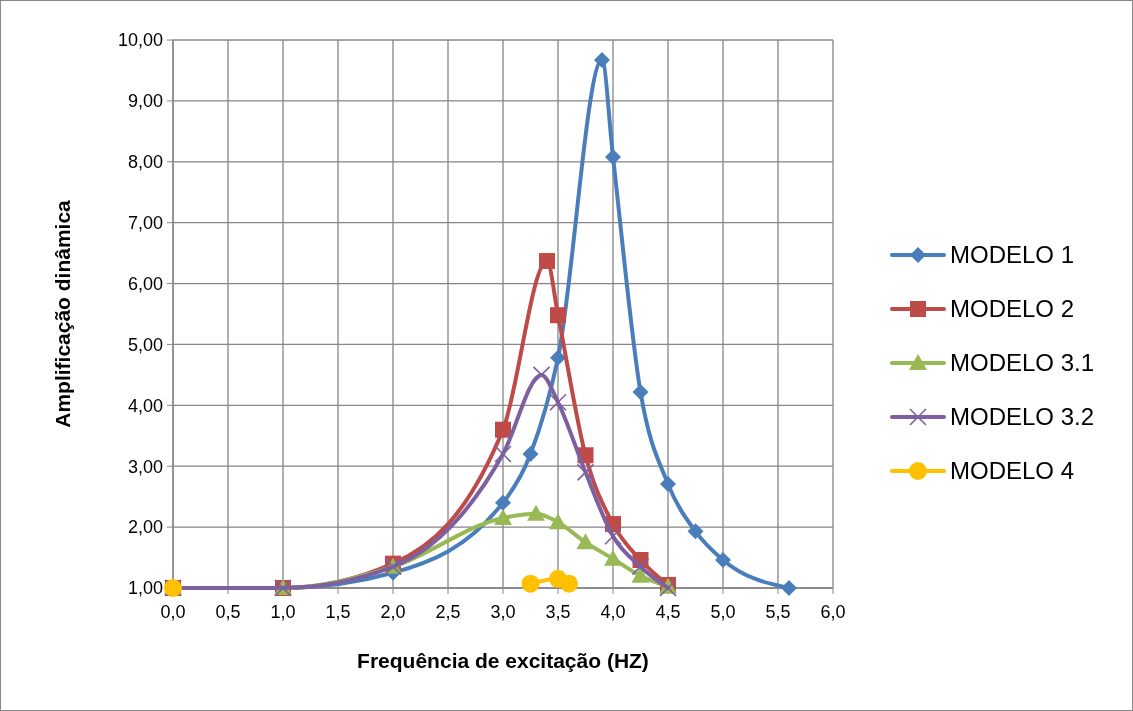 The image size is (1133, 711). What do you see at coordinates (1022, 363) in the screenshot?
I see `legend-label: MODELO 3.1` at bounding box center [1022, 363].